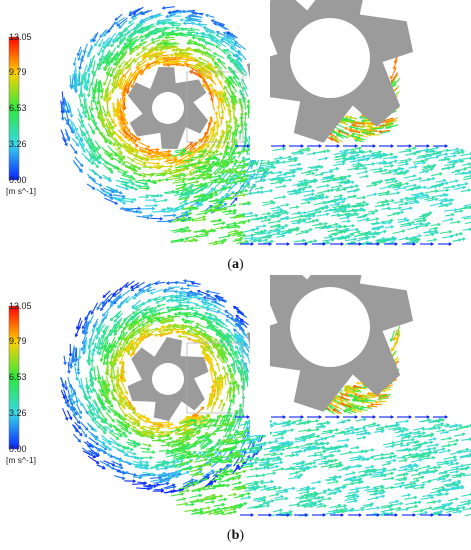  I want to click on colorbar-tick-max: 13.05, so click(20, 37).